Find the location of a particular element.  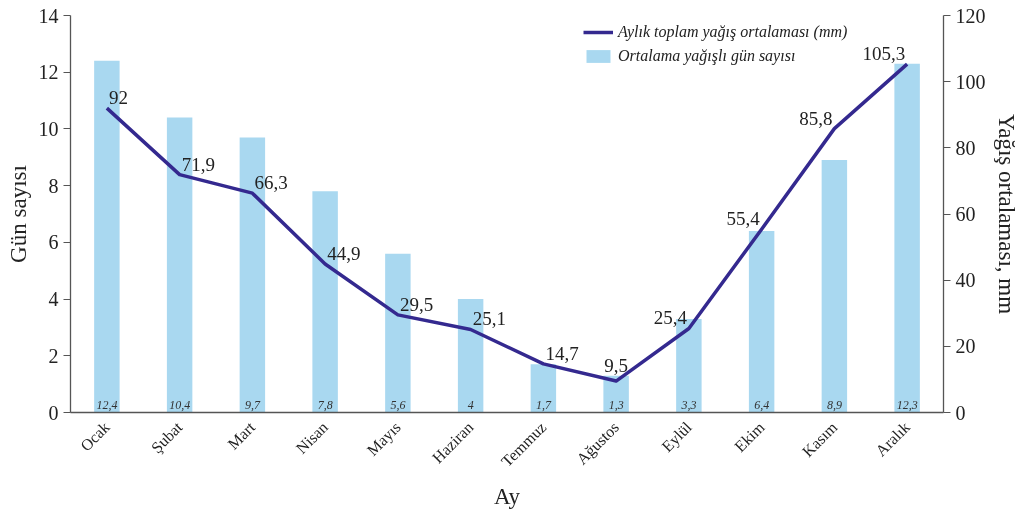

y-axis-title: Gün sayısı is located at coordinates (18, 214).